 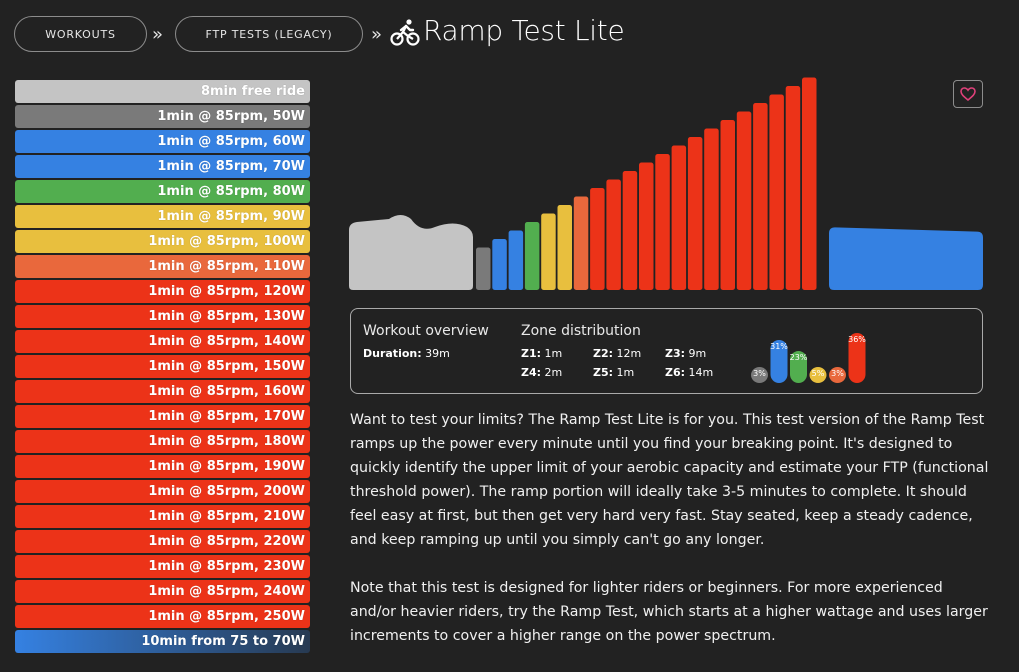 I want to click on zone-bar-z6, so click(x=857, y=358).